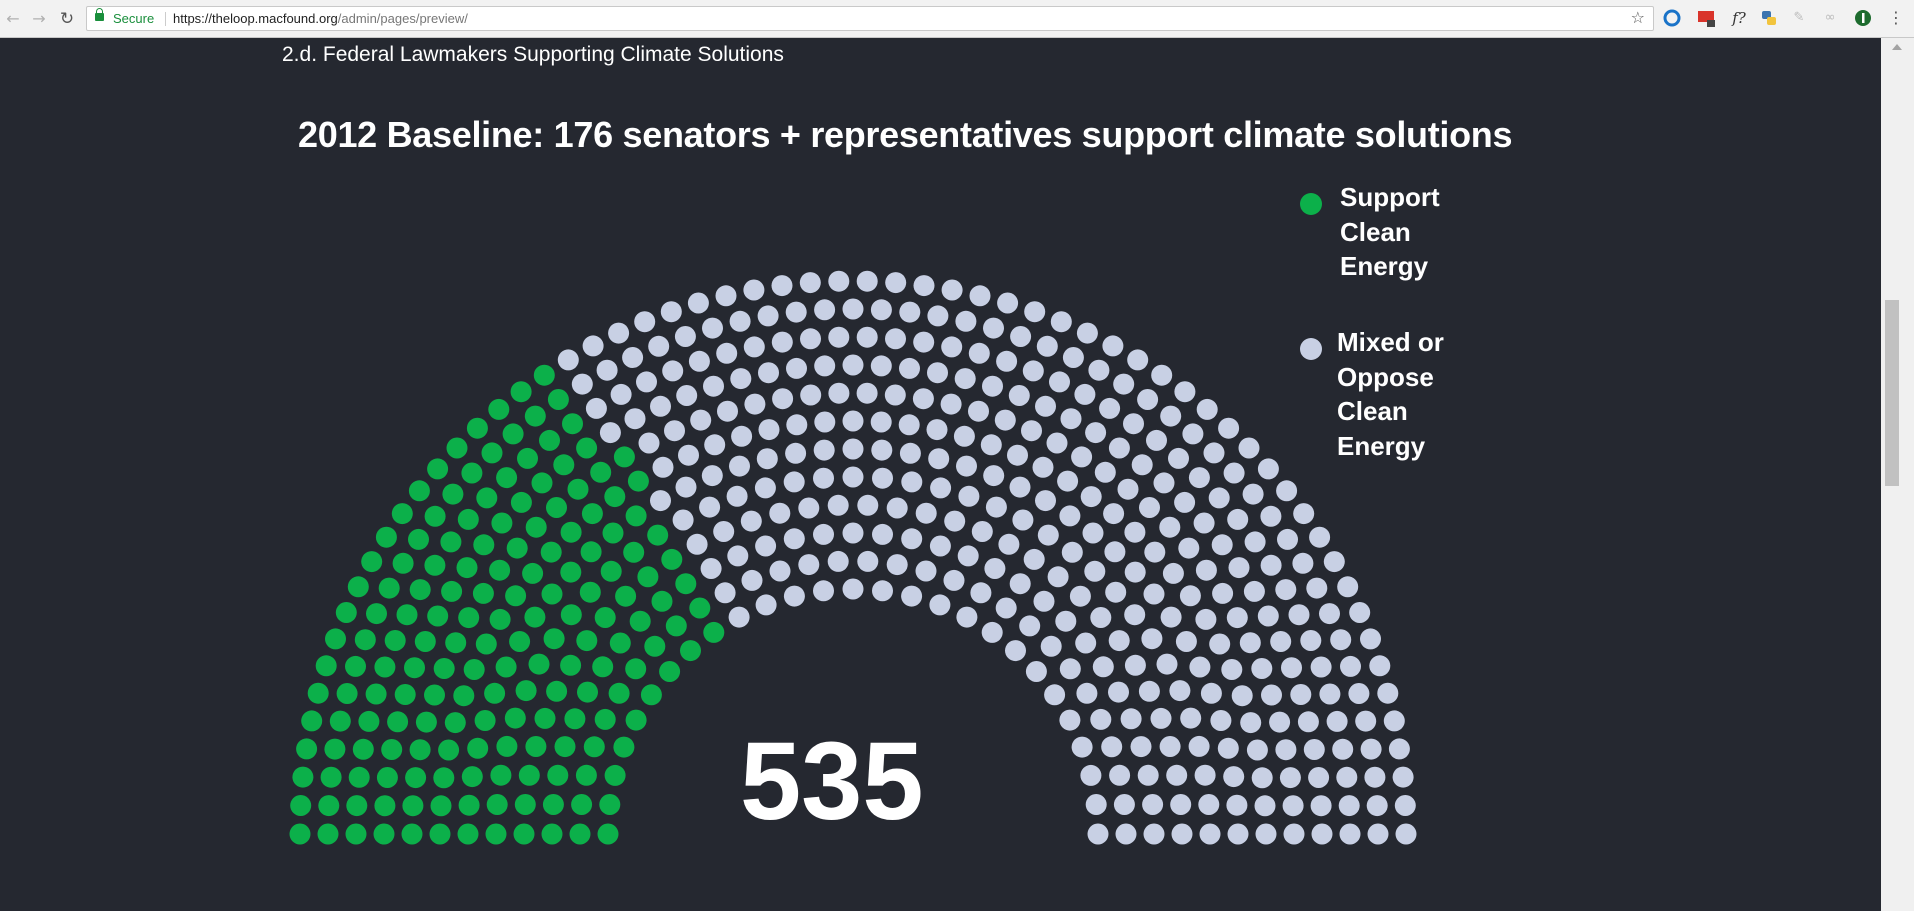 The height and width of the screenshot is (911, 1914). I want to click on forward-arrow-icon: →, so click(39, 18).